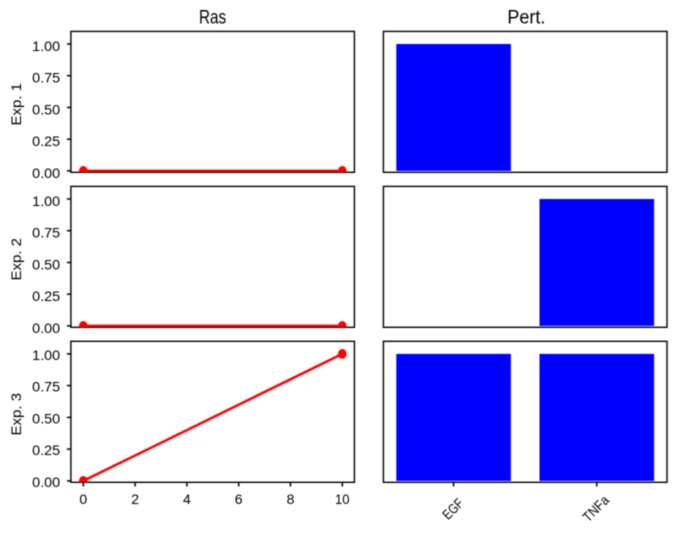  I want to click on svg-text: Pert., so click(526, 18).